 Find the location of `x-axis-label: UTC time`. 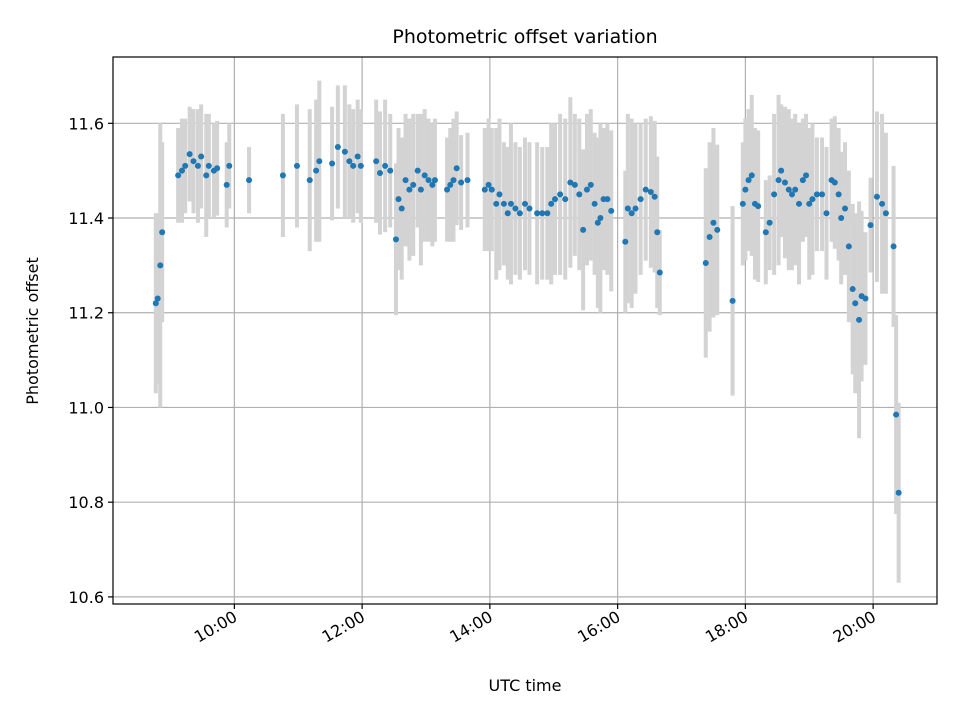

x-axis-label: UTC time is located at coordinates (525, 685).